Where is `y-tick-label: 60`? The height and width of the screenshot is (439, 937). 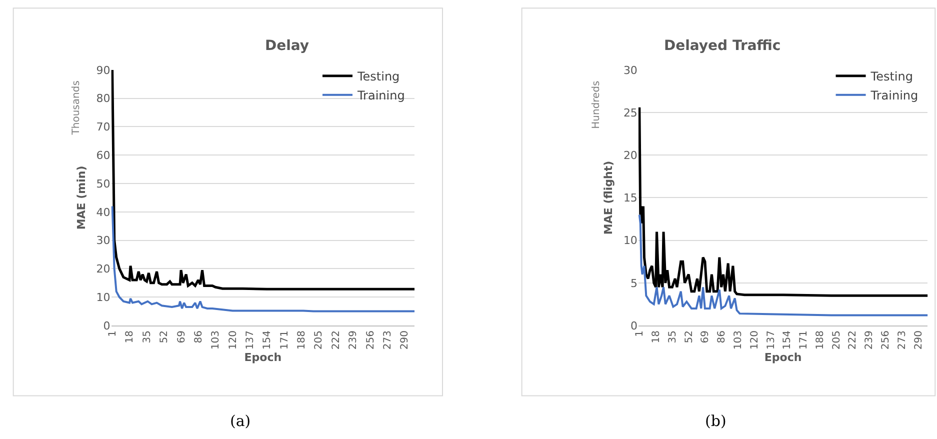 y-tick-label: 60 is located at coordinates (103, 155).